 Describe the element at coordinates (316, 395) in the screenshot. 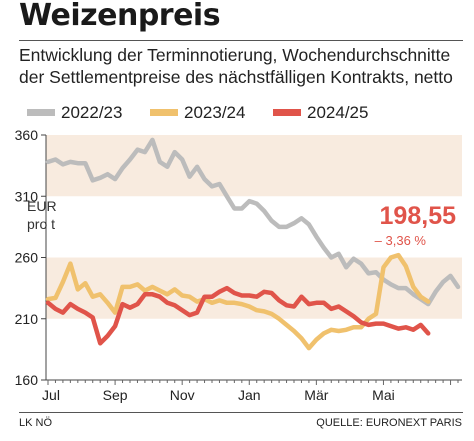

I see `x-tick-label: Mär` at that location.